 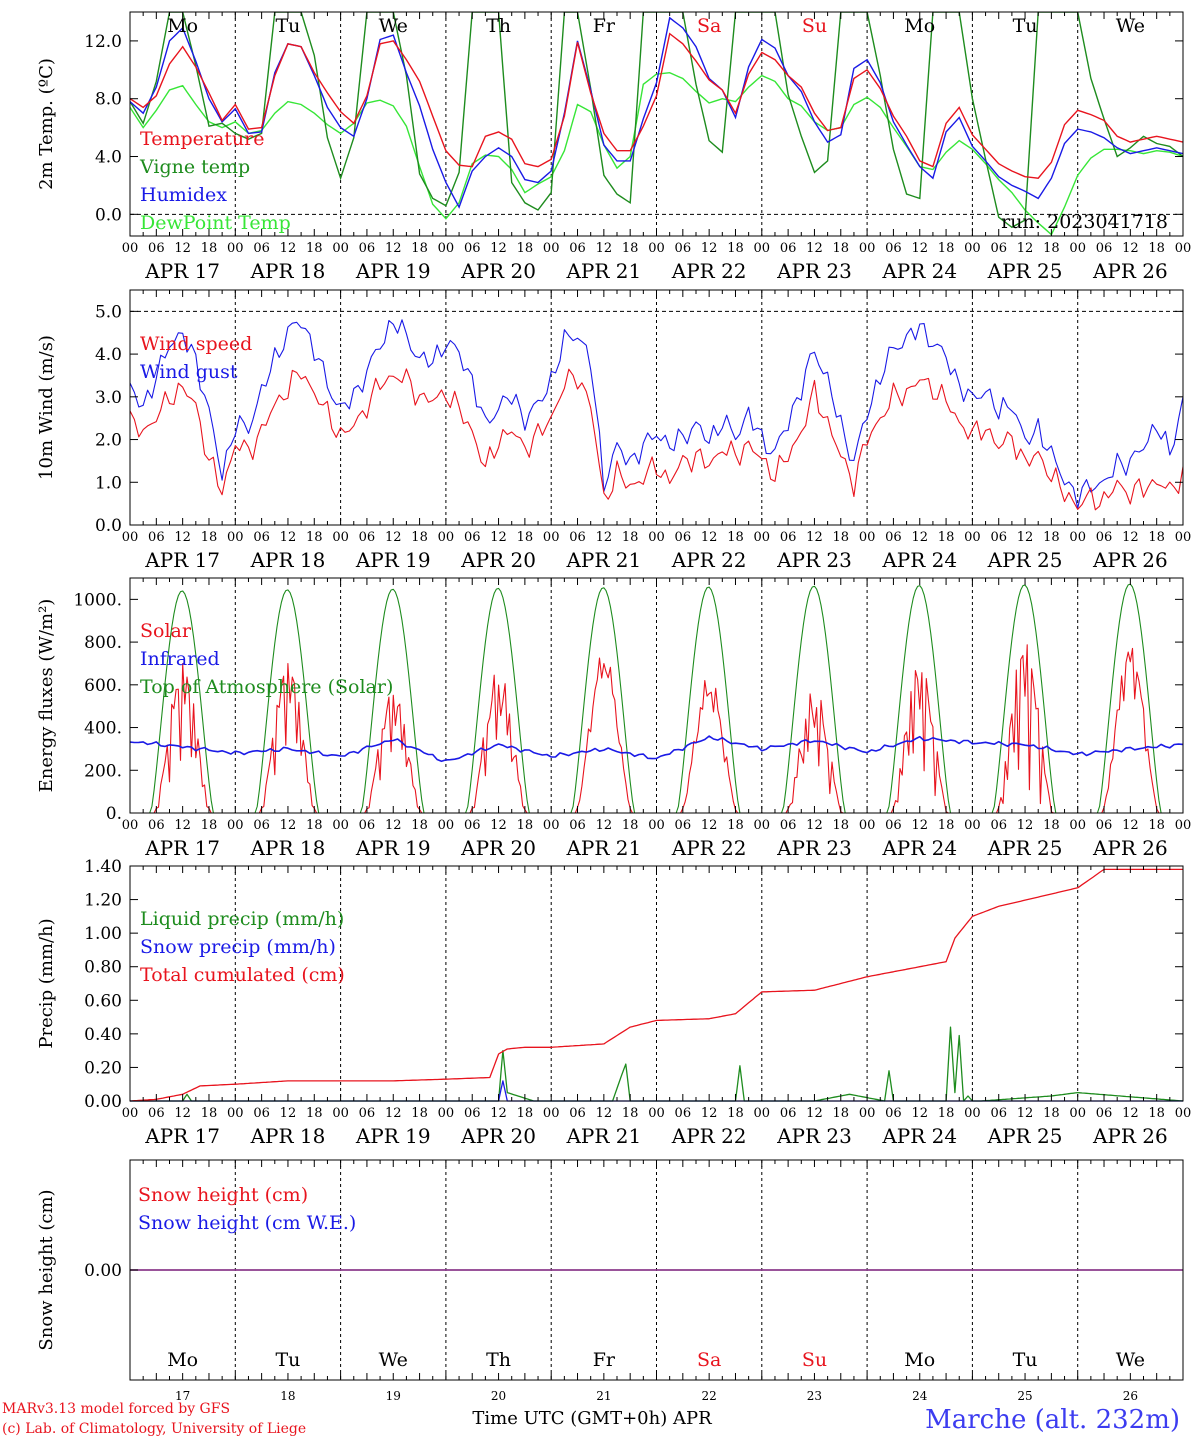 I want to click on temp-weekday-label: We, so click(x=393, y=26).